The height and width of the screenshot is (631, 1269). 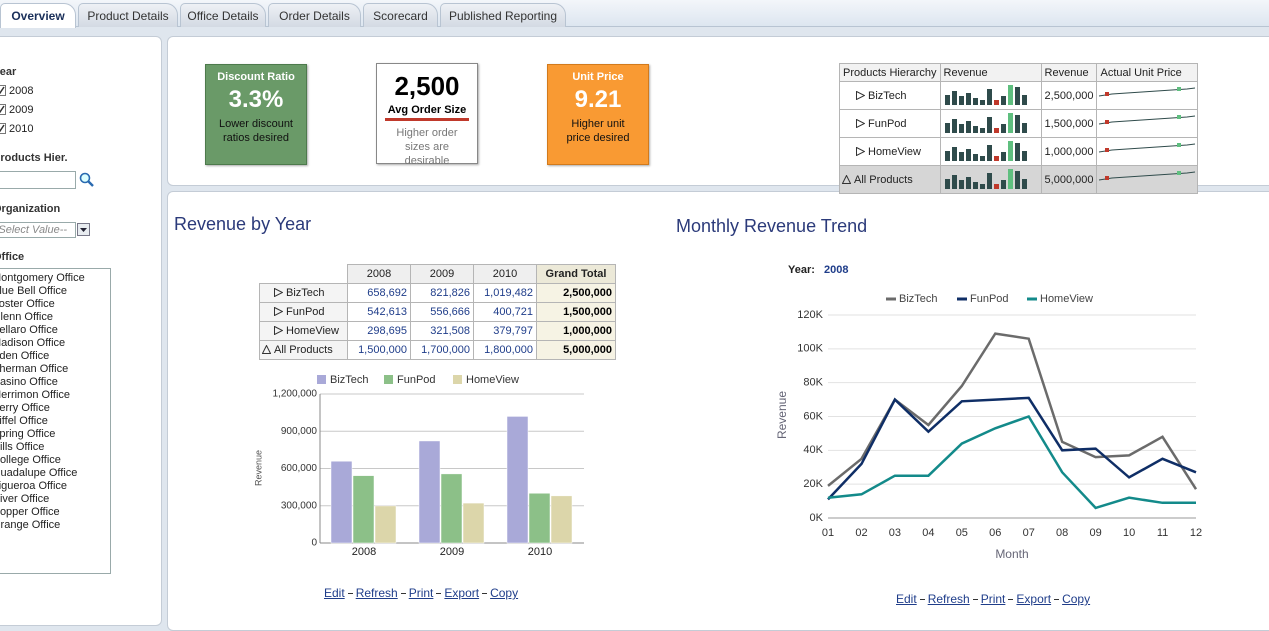 What do you see at coordinates (975, 599) in the screenshot?
I see `separator` at bounding box center [975, 599].